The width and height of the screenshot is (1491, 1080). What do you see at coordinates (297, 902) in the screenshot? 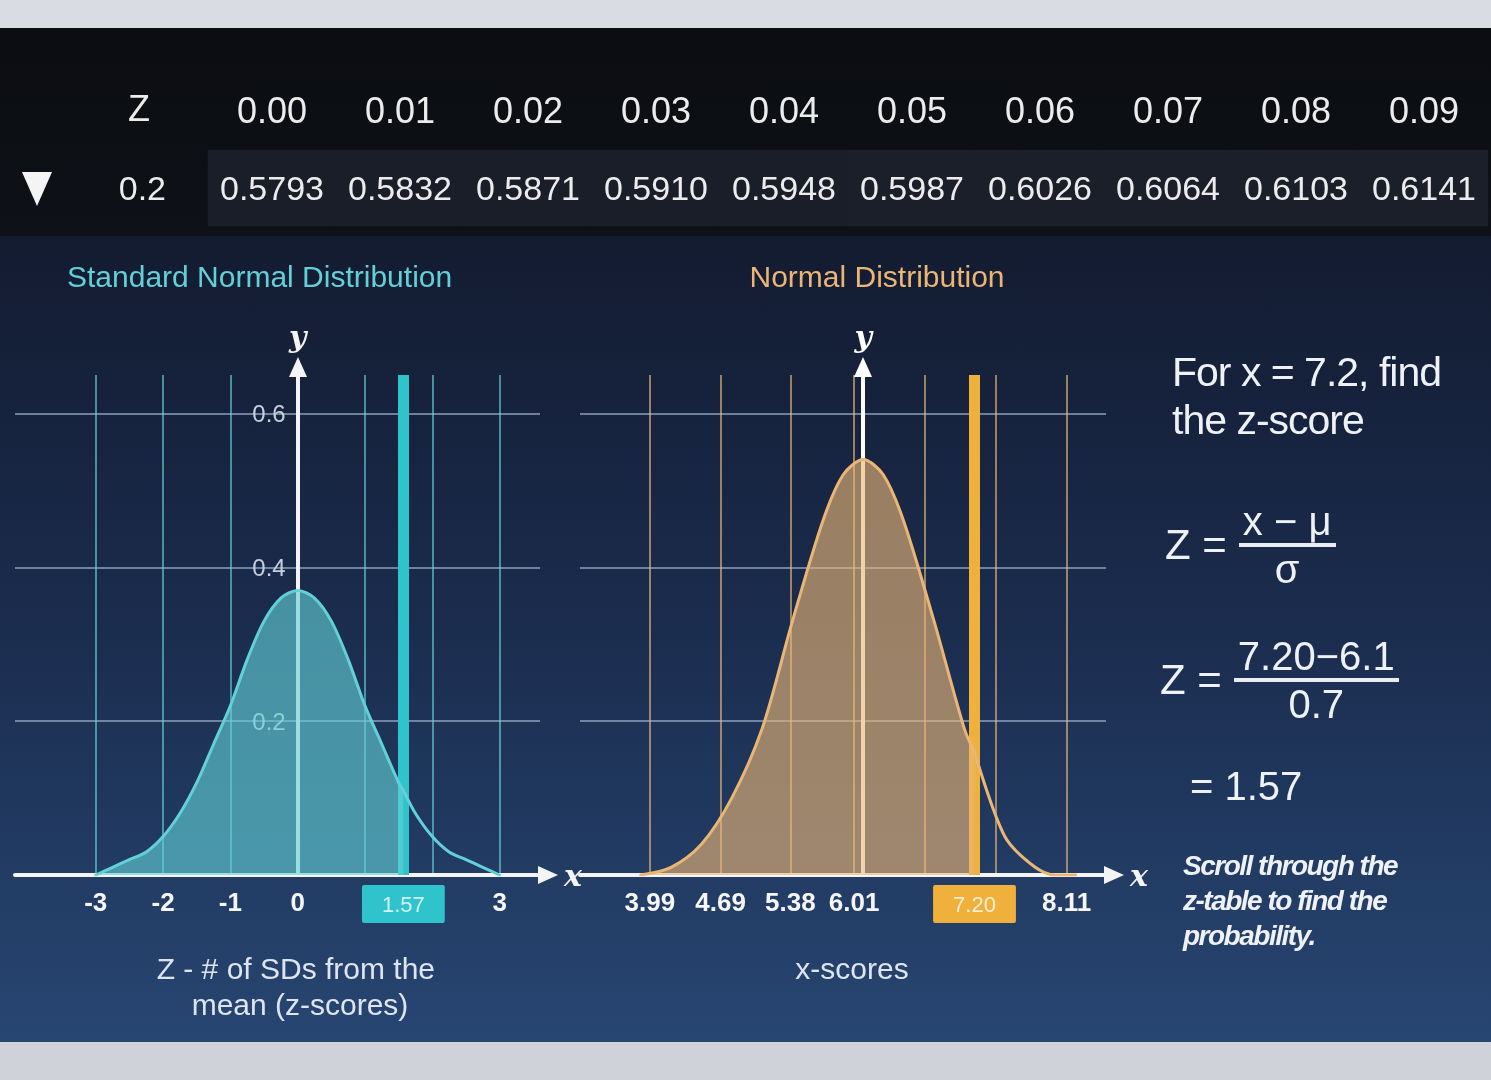
I see `x-tick-label: 0` at bounding box center [297, 902].